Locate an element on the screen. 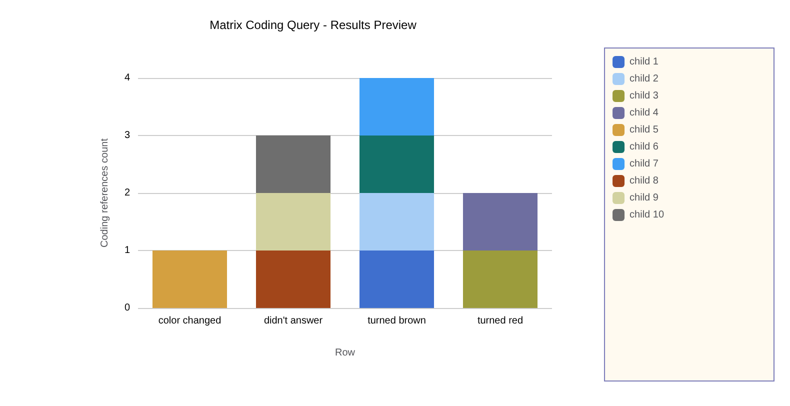 Image resolution: width=790 pixels, height=406 pixels. legend-label: child 5 is located at coordinates (644, 130).